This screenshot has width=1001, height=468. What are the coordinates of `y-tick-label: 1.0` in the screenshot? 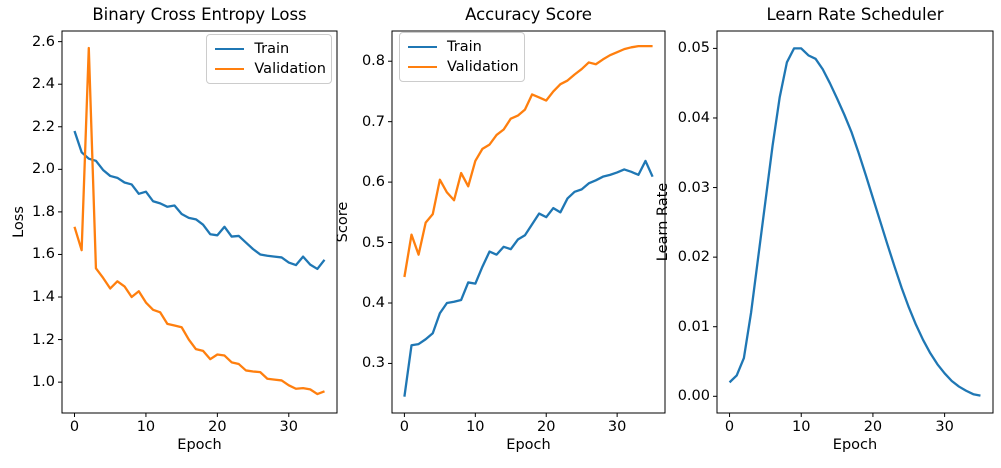 It's located at (43, 382).